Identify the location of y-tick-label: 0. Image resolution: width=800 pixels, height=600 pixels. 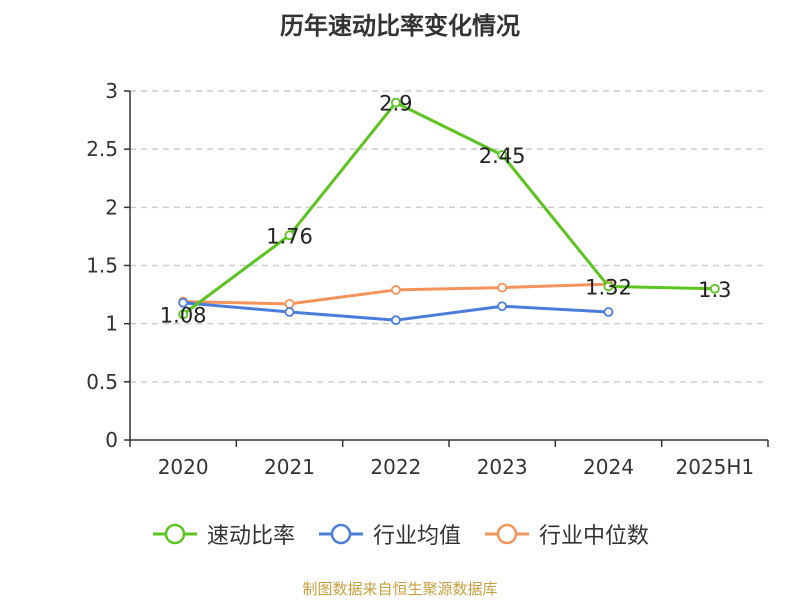
(111, 440).